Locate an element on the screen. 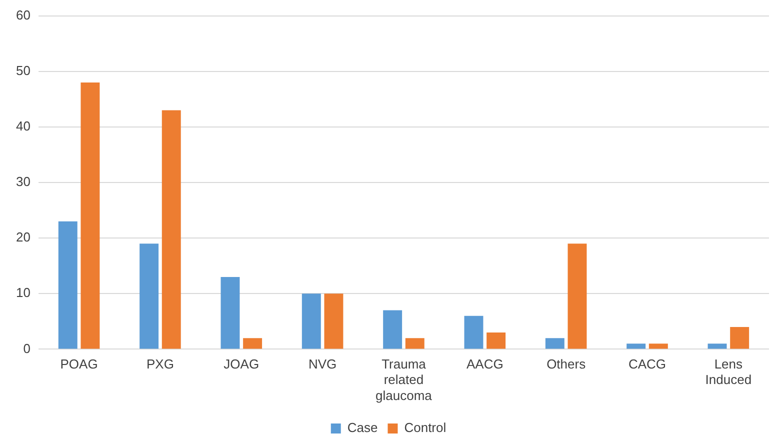  legend-label: Control is located at coordinates (425, 428).